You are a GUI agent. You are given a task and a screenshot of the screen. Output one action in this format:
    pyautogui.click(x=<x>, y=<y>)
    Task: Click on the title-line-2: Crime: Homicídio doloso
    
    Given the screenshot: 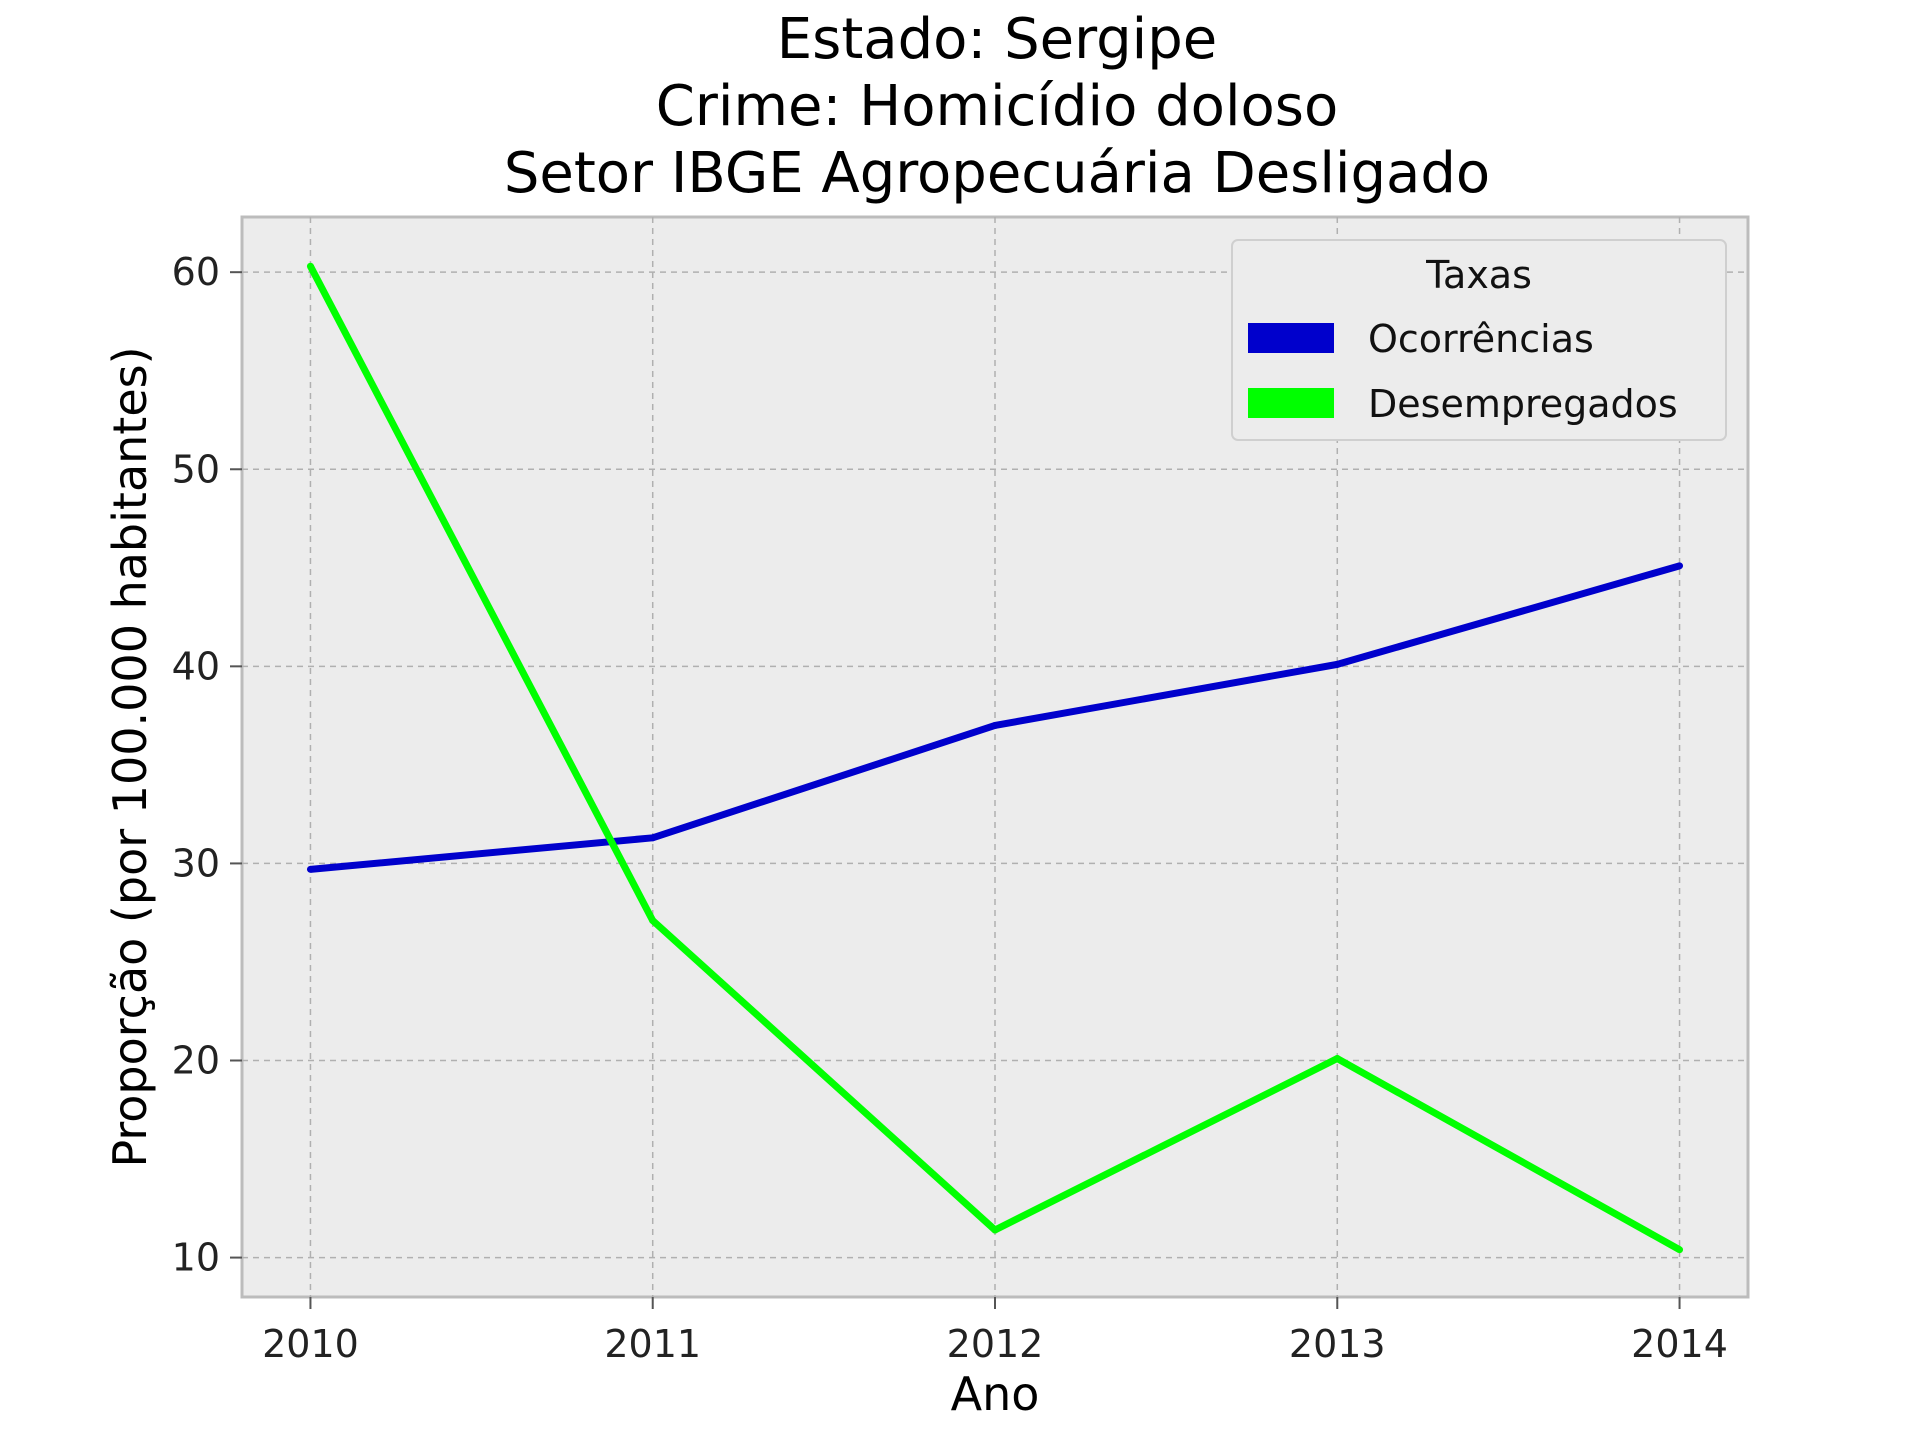 What is the action you would take?
    pyautogui.click(x=997, y=106)
    